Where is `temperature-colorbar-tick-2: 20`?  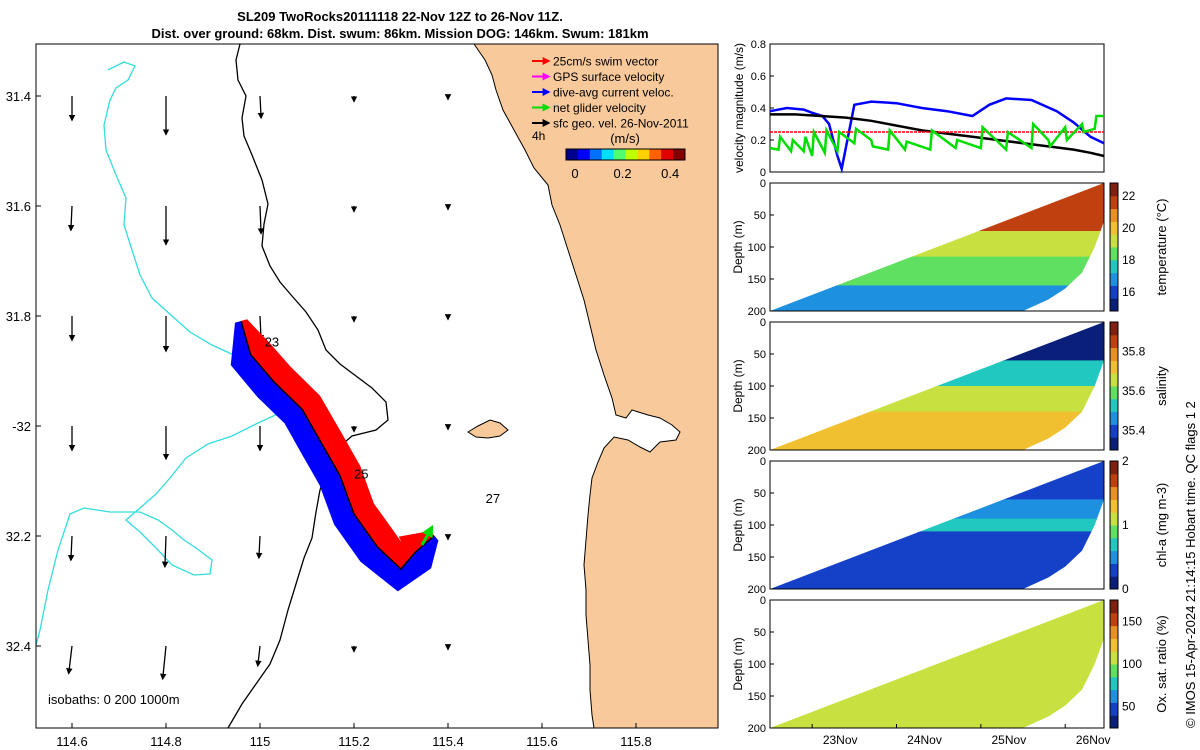 temperature-colorbar-tick-2: 20 is located at coordinates (1129, 228).